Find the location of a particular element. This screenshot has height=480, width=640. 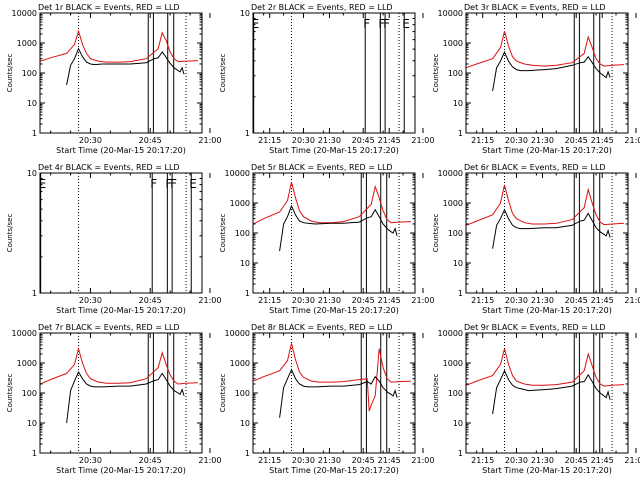

chart-title: Det 9r BLACK = Events, RED = LLD is located at coordinates (535, 327).